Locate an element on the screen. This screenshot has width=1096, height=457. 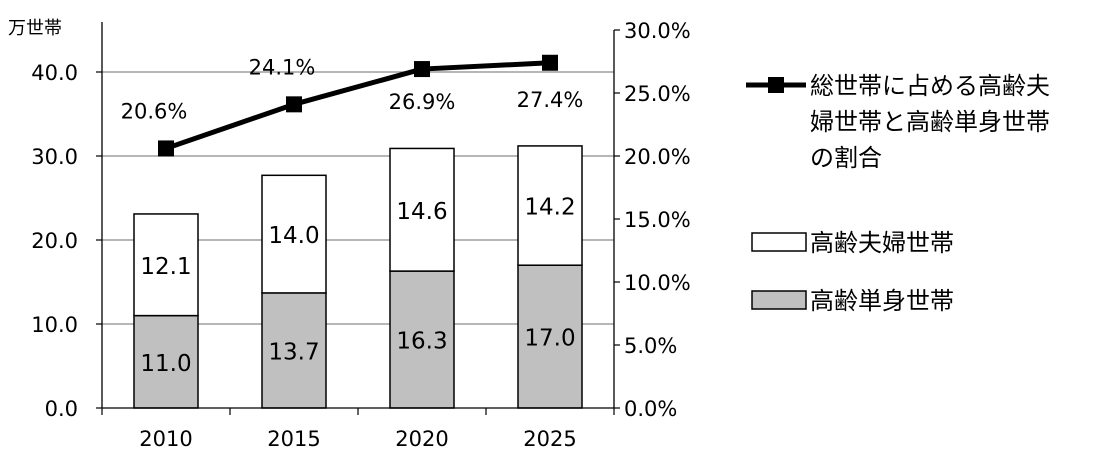
left-tick-label: 0.0 is located at coordinates (61, 409).